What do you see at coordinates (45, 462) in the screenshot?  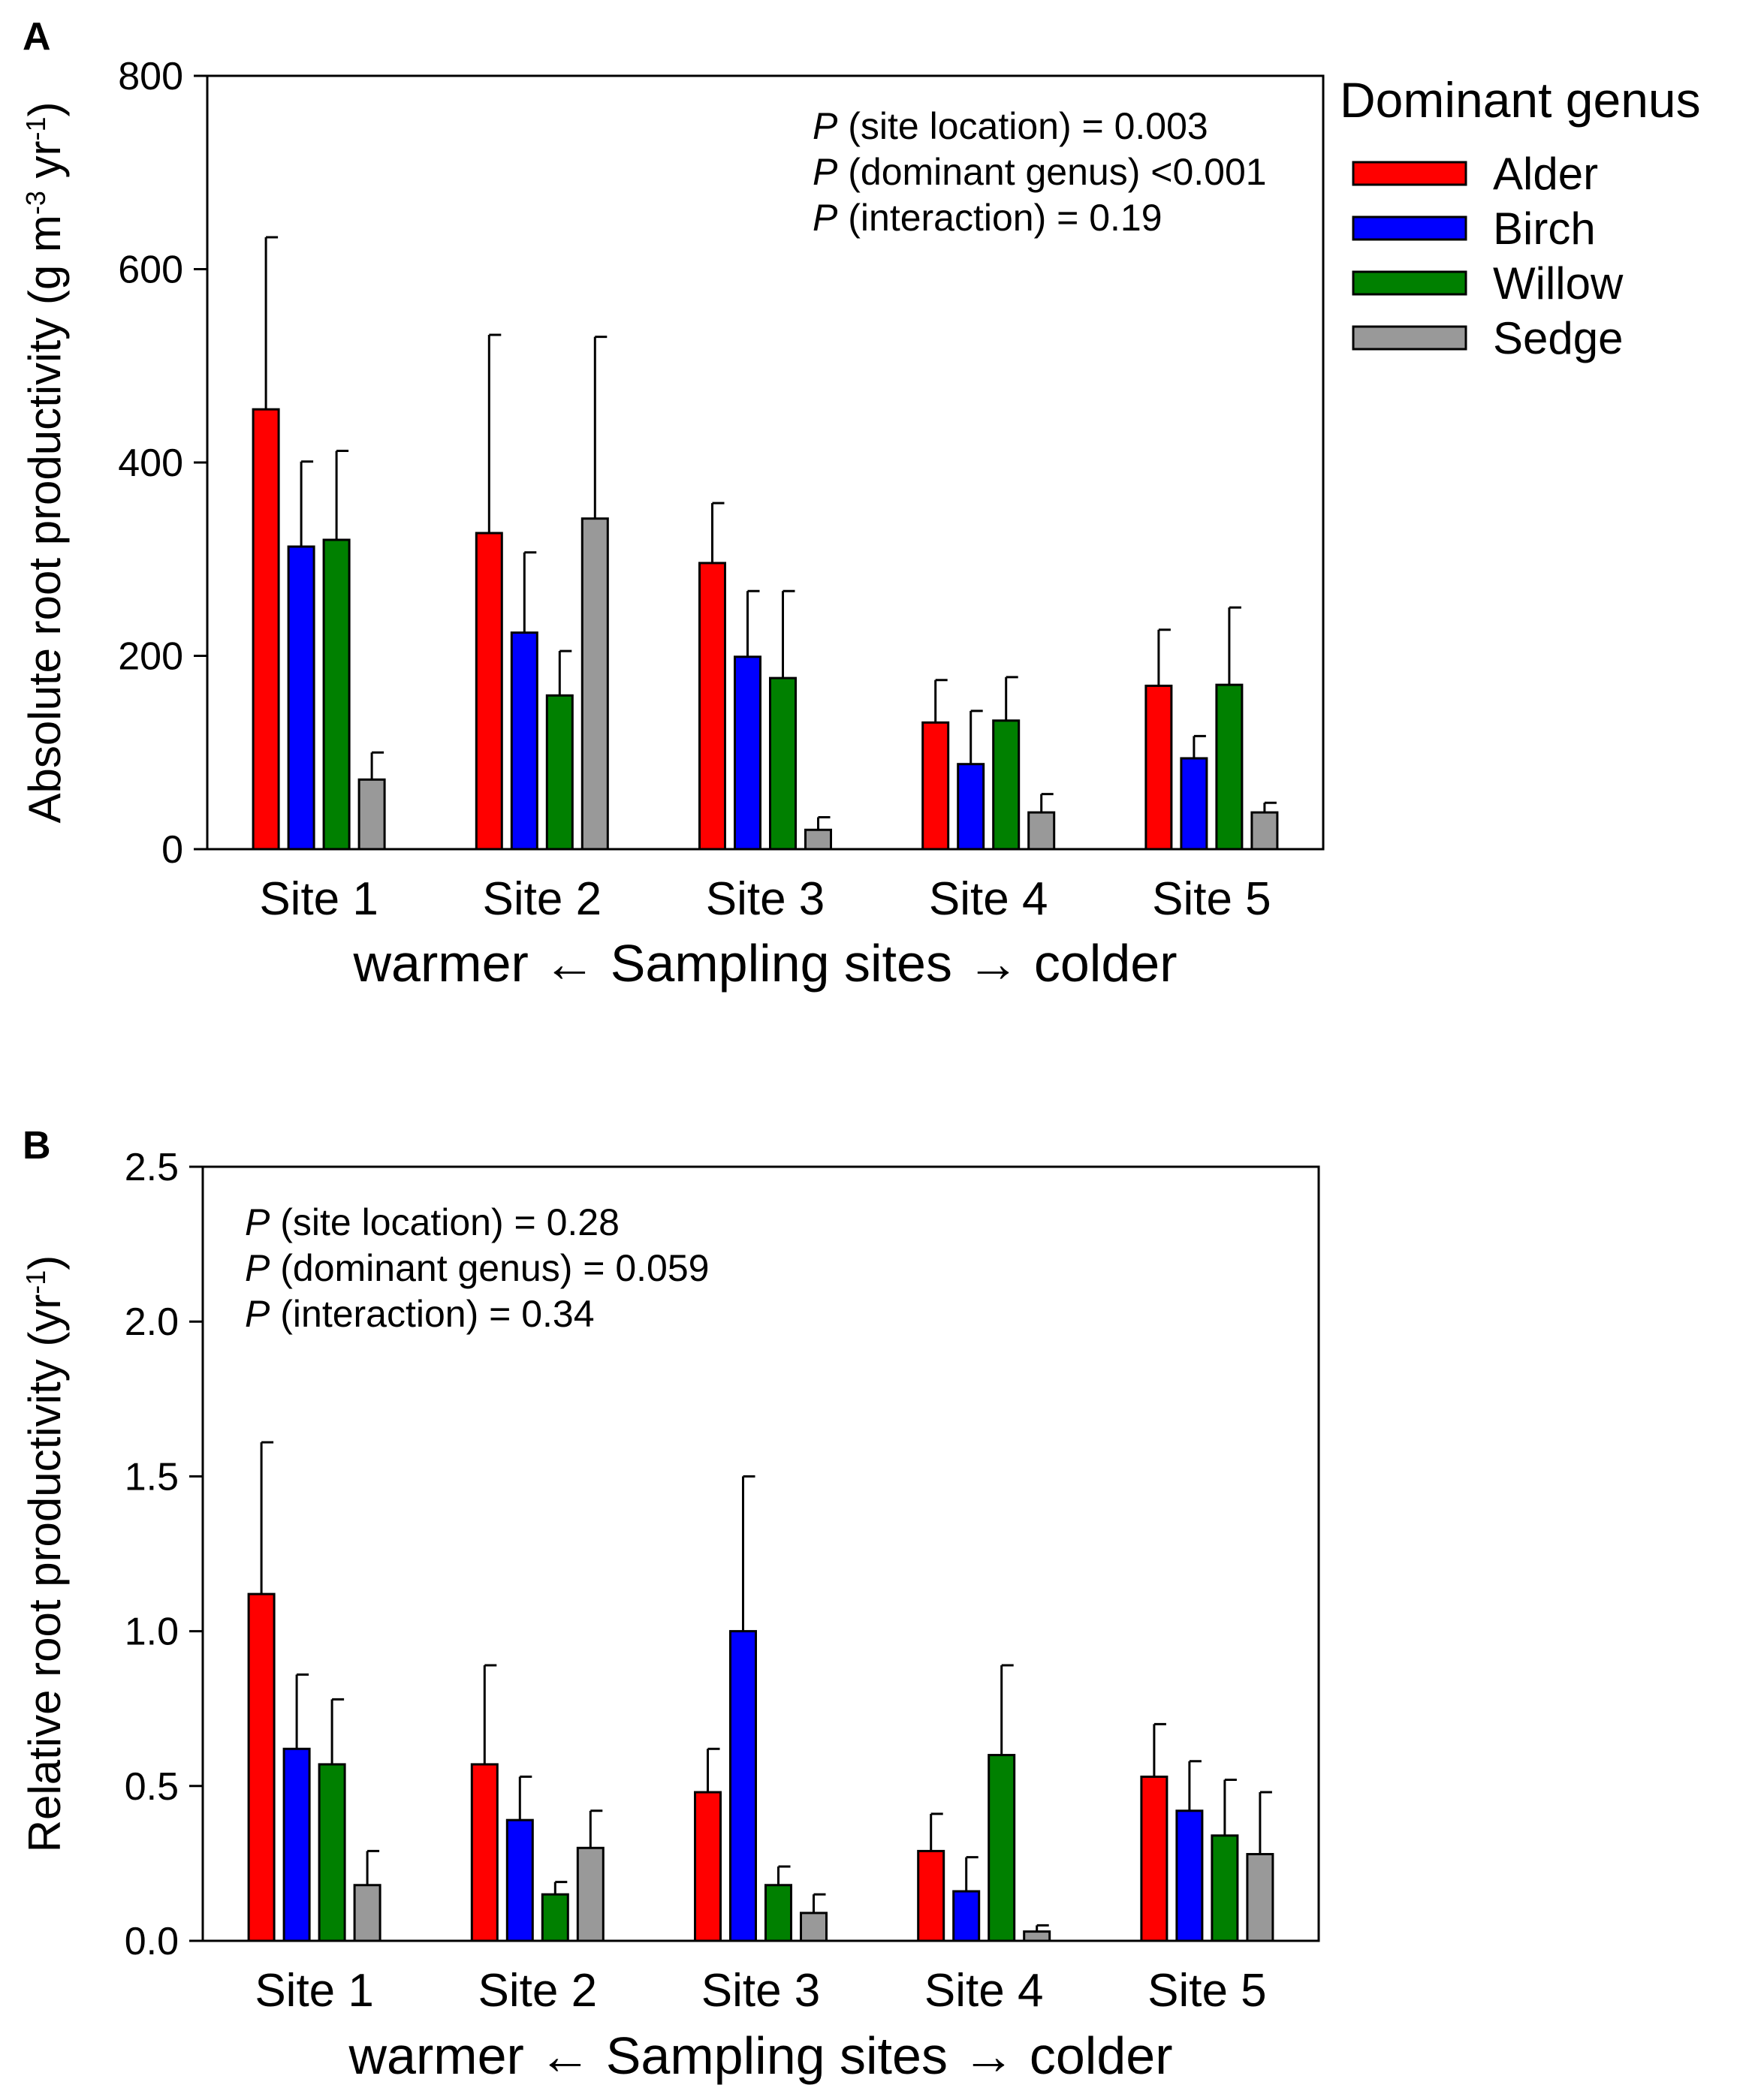 I see `y-axis-label: Absolute root productivity (g m-3 yr-1)` at bounding box center [45, 462].